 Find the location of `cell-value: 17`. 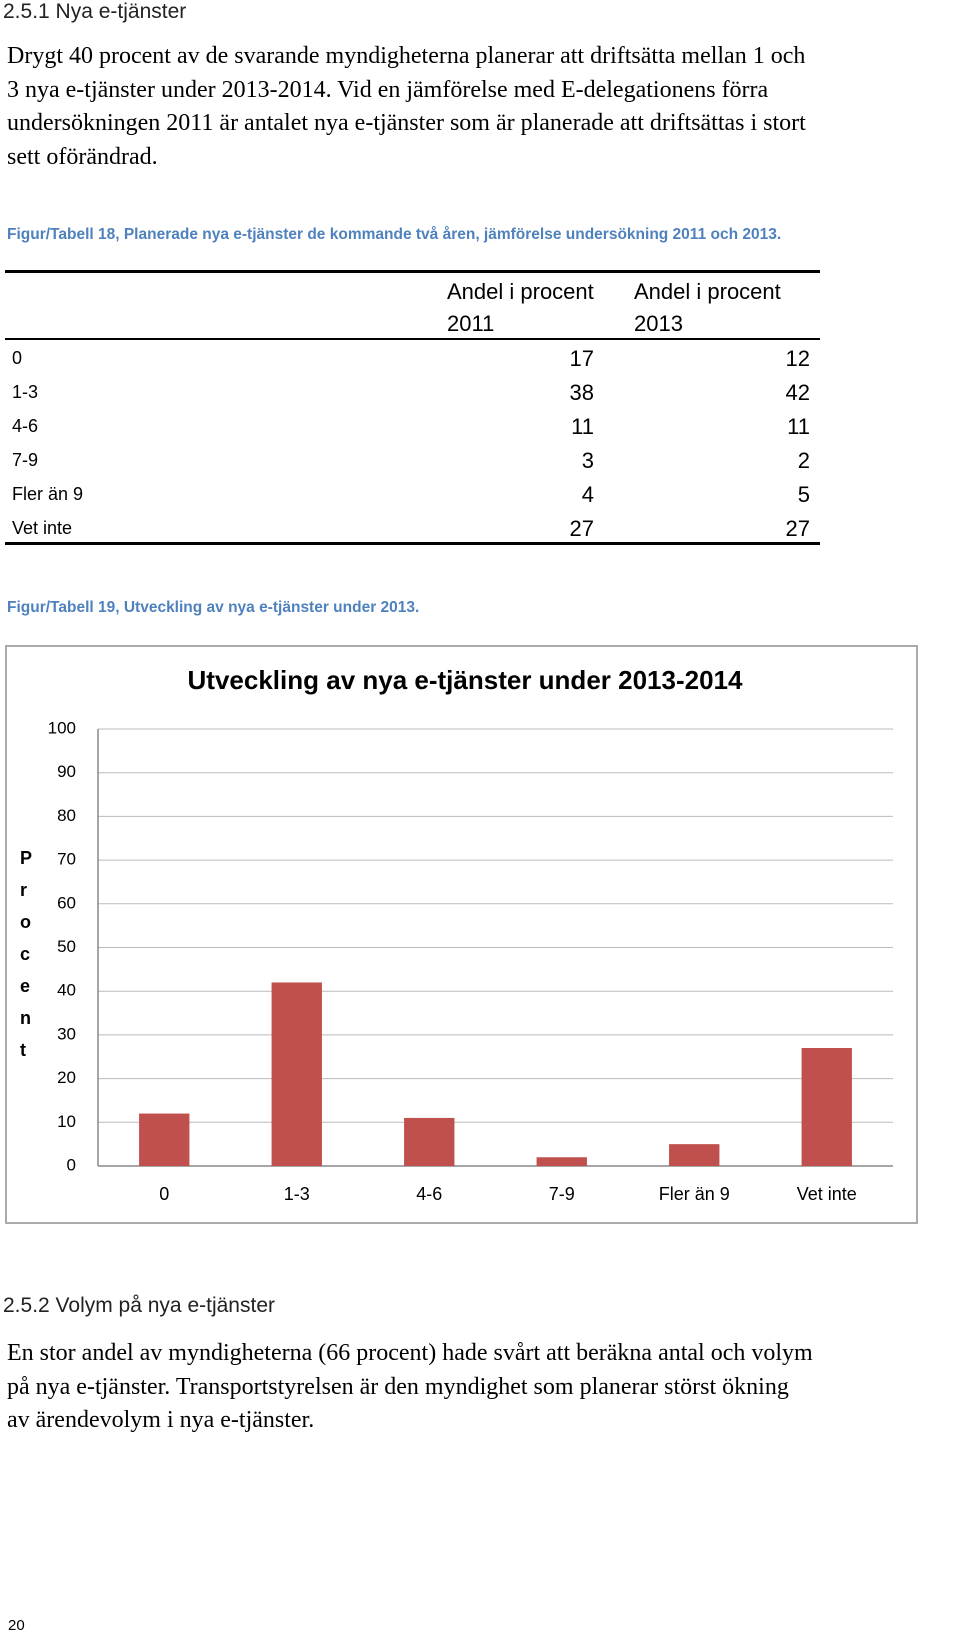

cell-value: 17 is located at coordinates (581, 358).